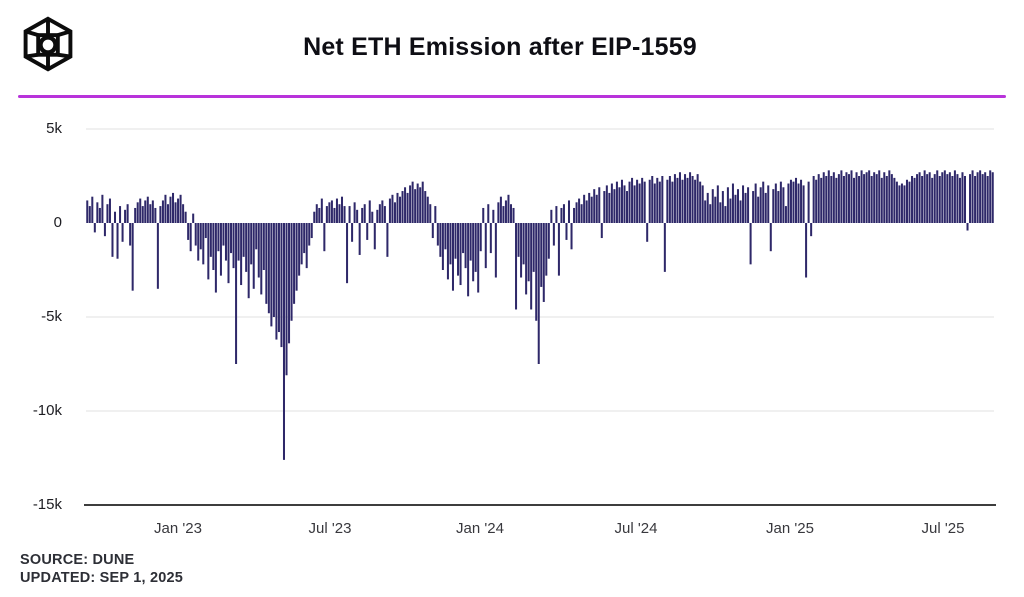 The image size is (1024, 597). What do you see at coordinates (943, 528) in the screenshot?
I see `x-axis-label-jul25: Jul '25` at bounding box center [943, 528].